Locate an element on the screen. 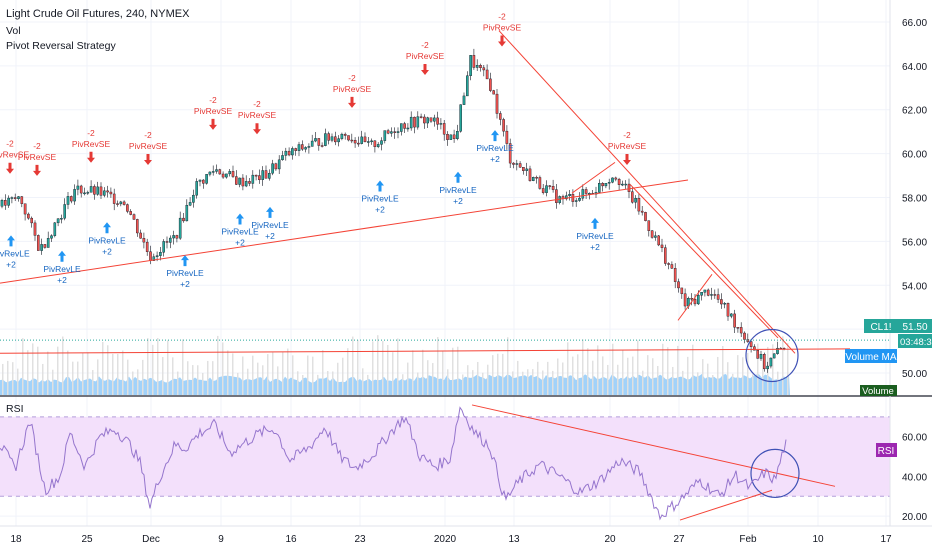  rsi-tick-label: 60.00 is located at coordinates (914, 438).